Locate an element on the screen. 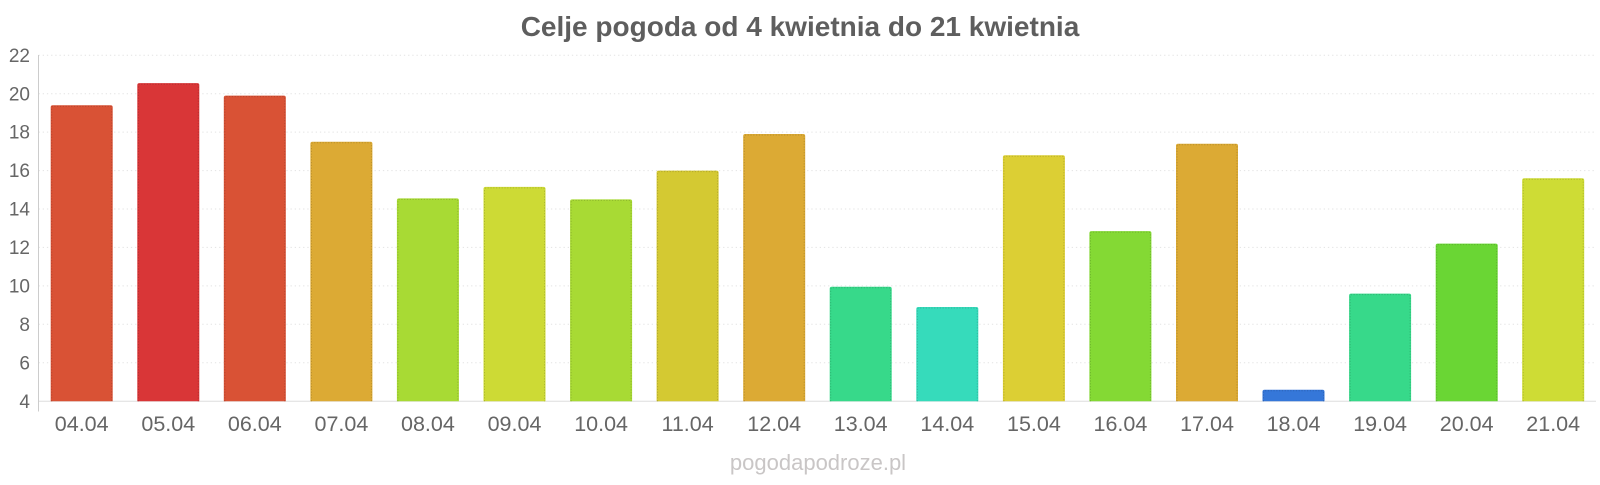 The width and height of the screenshot is (1600, 485). svg-text: 13.04 is located at coordinates (861, 424).